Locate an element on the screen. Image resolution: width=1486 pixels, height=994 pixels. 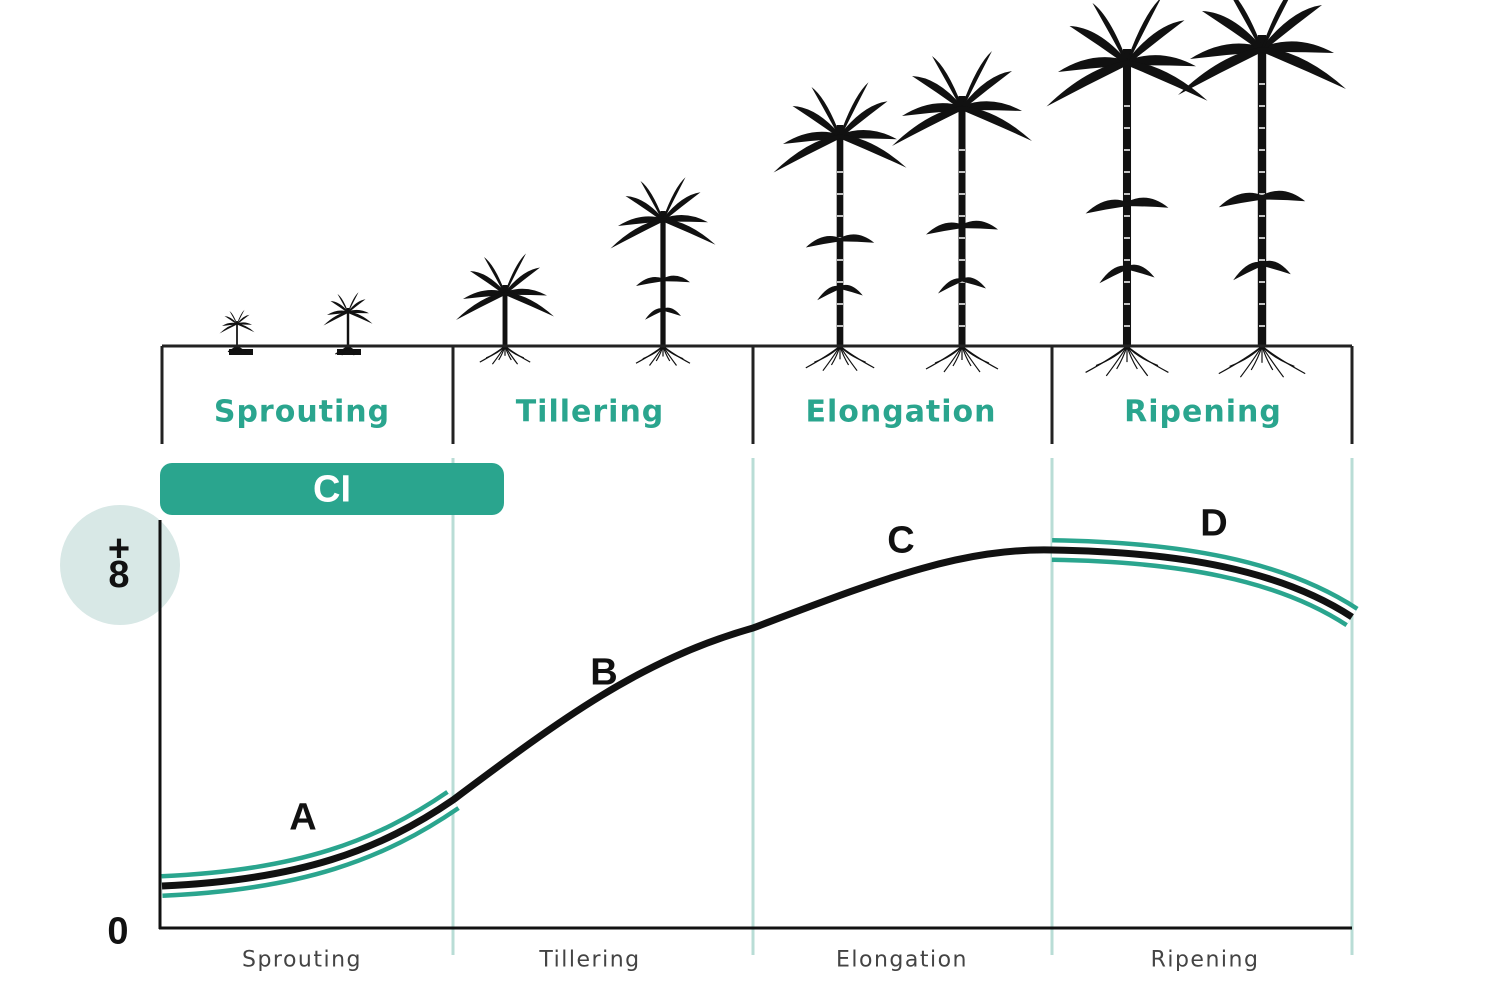
curve-label: D is located at coordinates (1214, 523).